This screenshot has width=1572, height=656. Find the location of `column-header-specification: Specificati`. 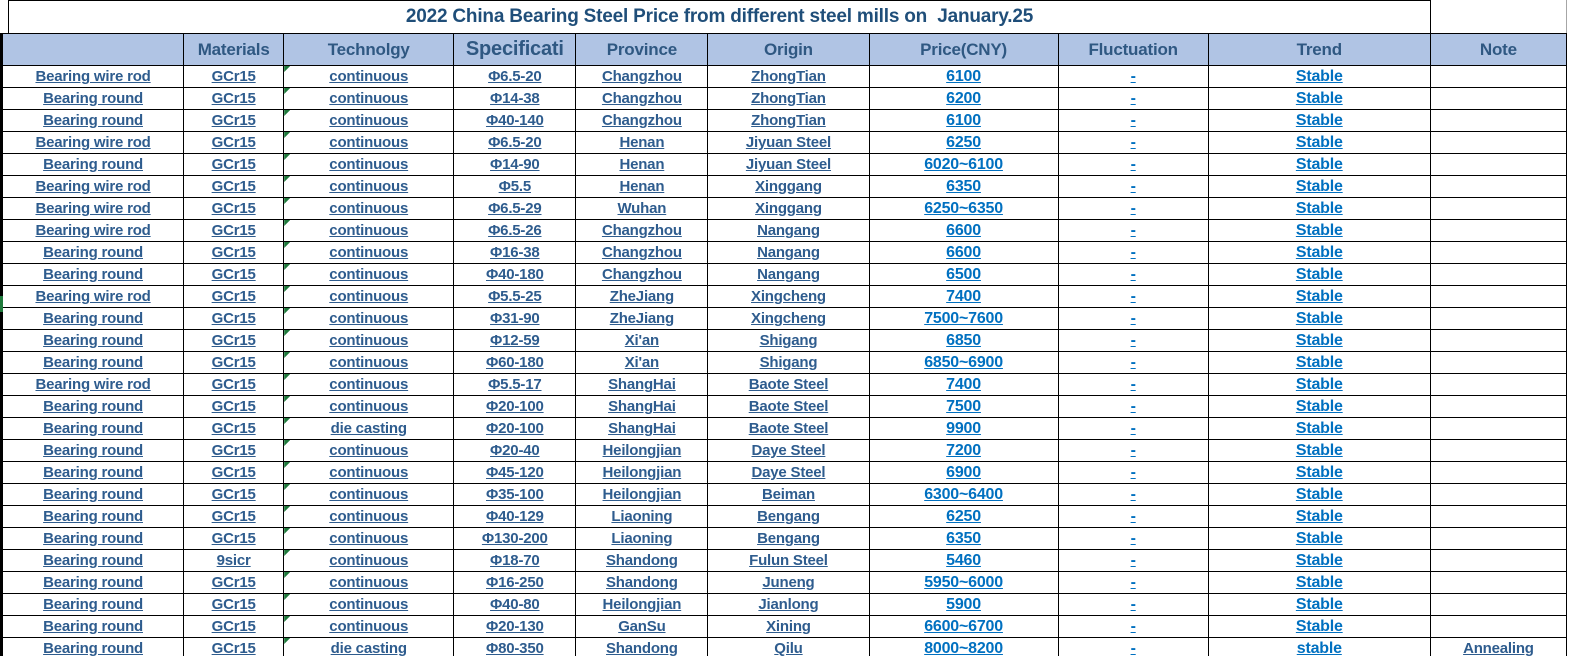

column-header-specification: Specificati is located at coordinates (515, 49).